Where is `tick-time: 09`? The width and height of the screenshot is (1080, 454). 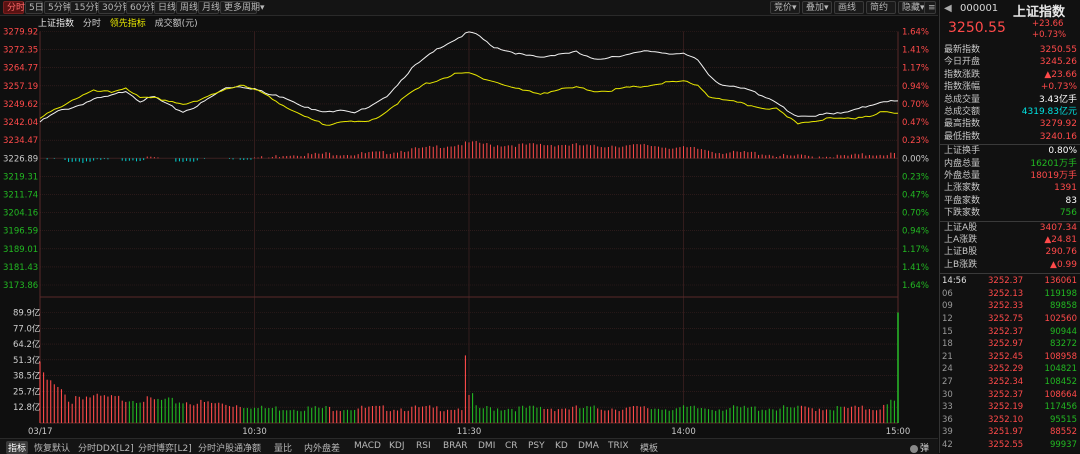 tick-time: 09 is located at coordinates (947, 306).